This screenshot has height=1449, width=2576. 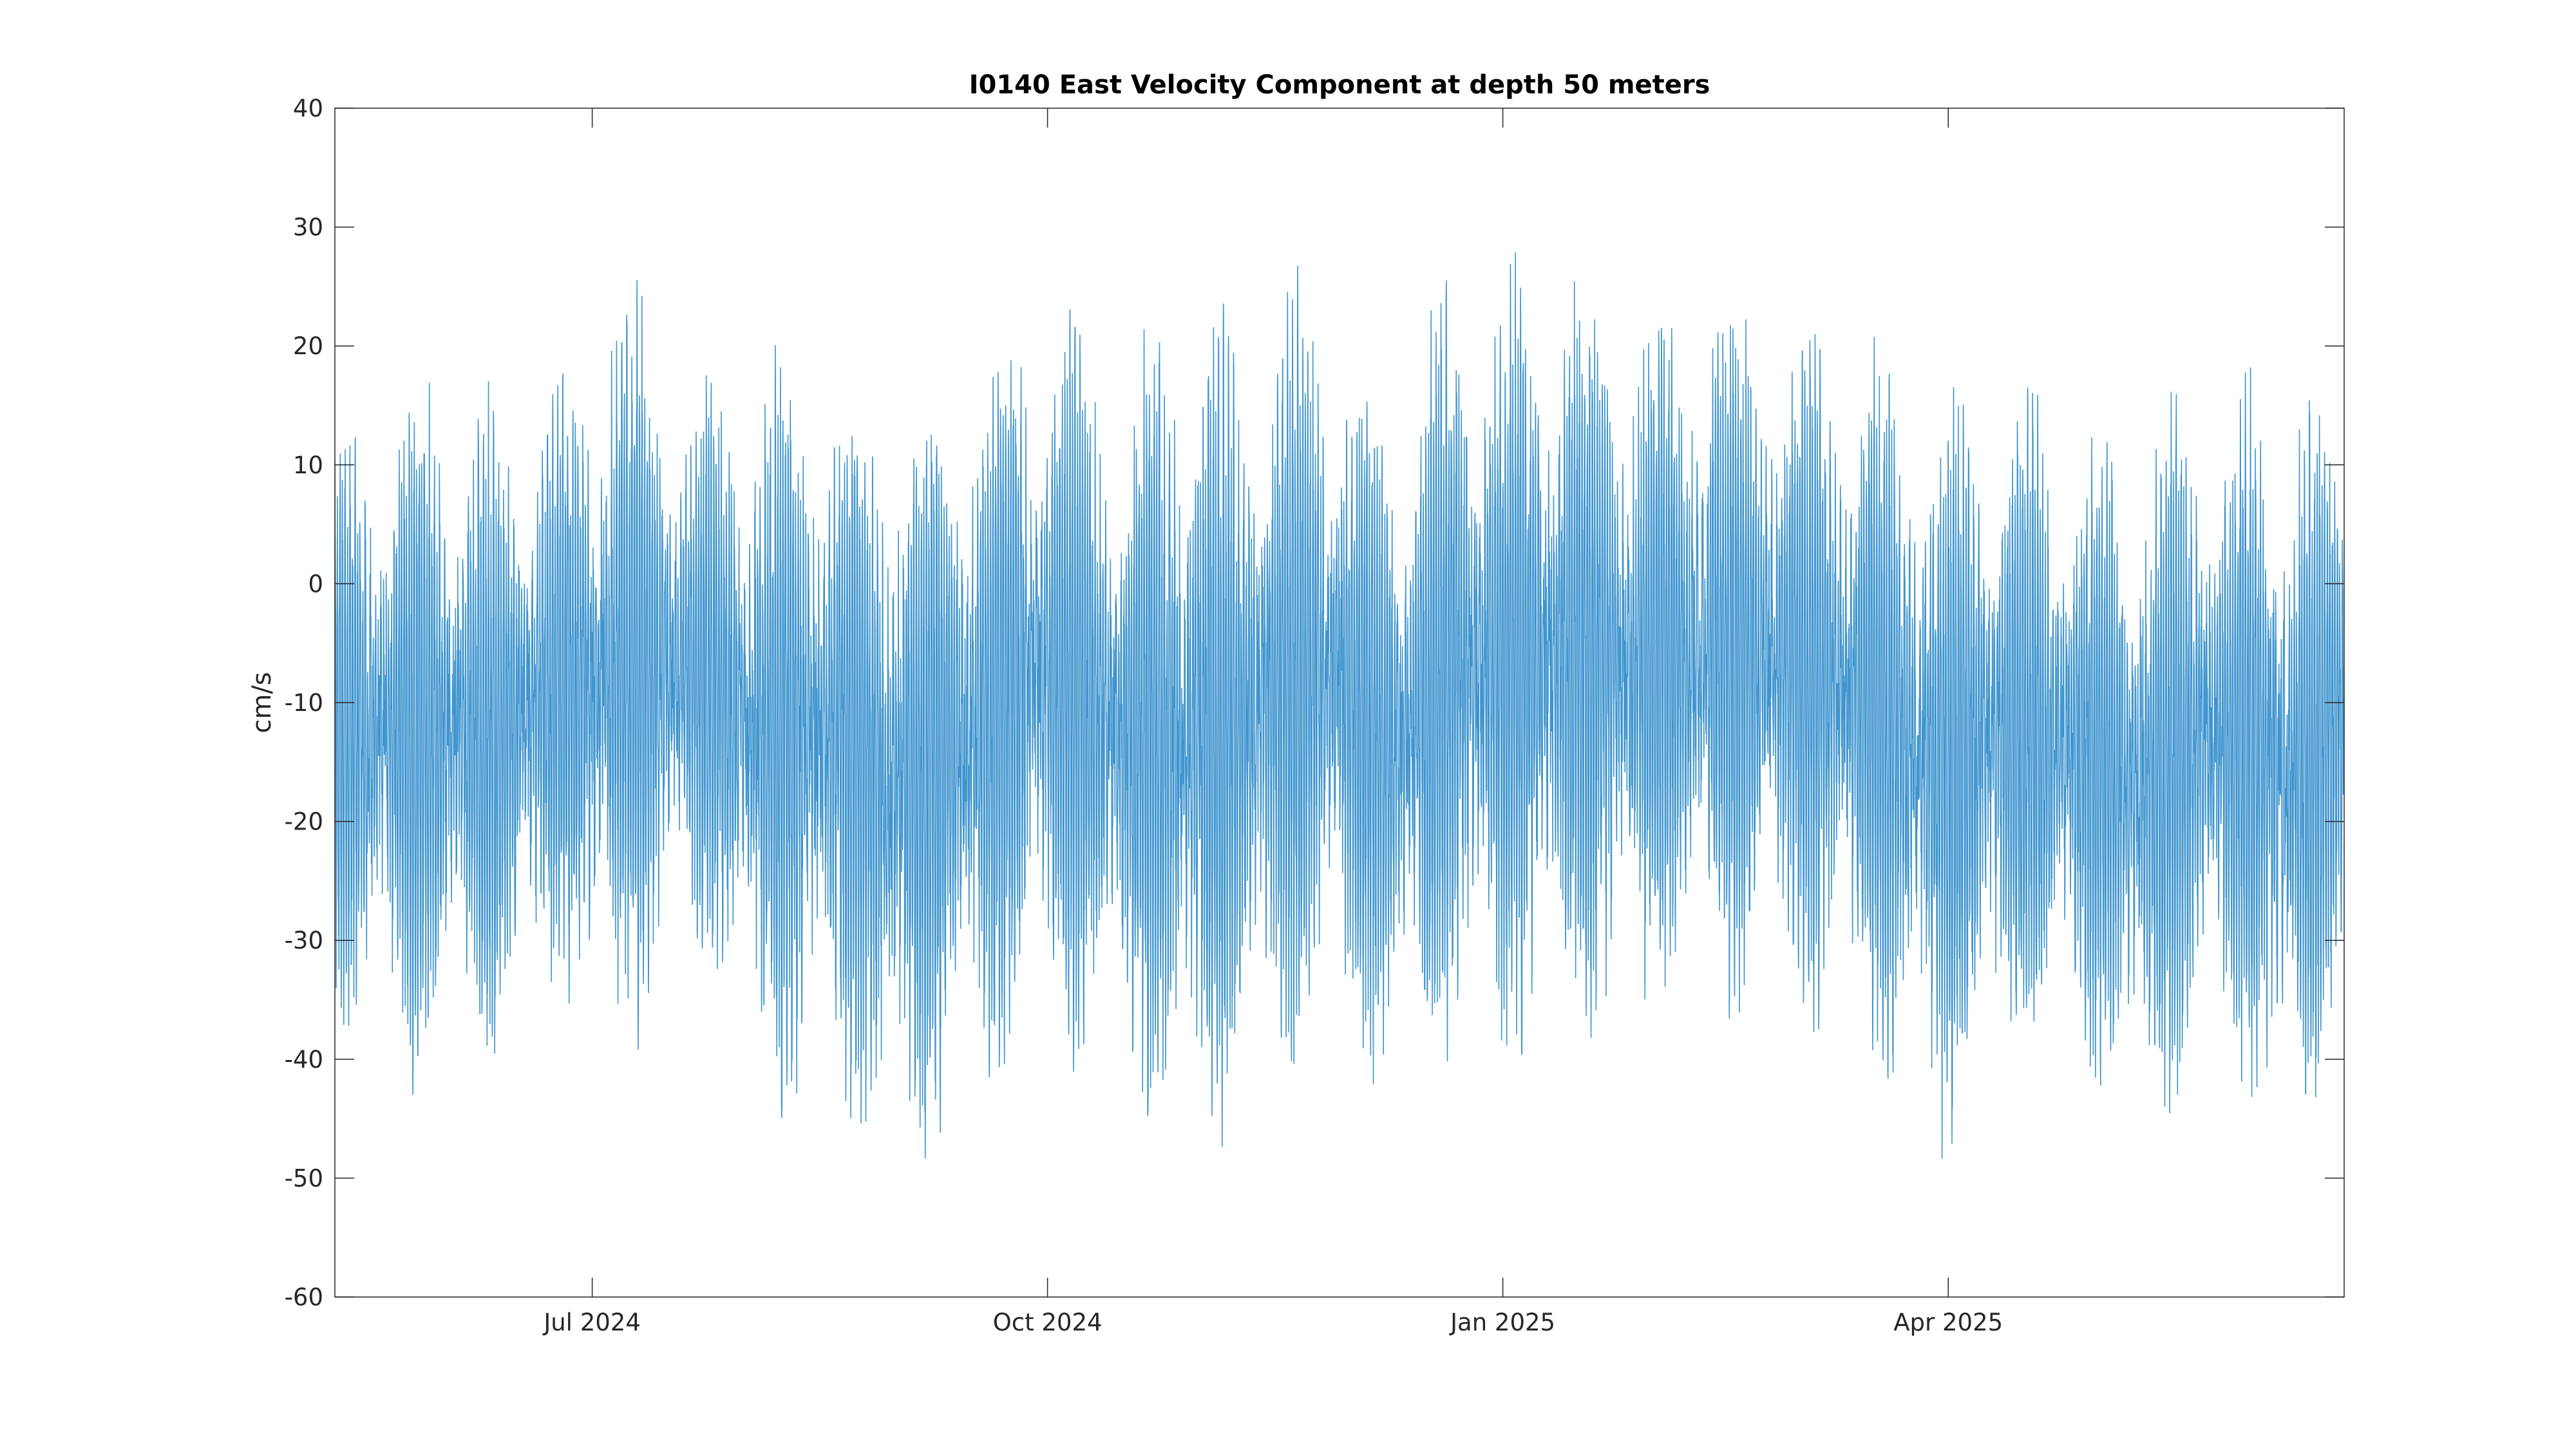 I want to click on y-tick-label: -10, so click(x=304, y=703).